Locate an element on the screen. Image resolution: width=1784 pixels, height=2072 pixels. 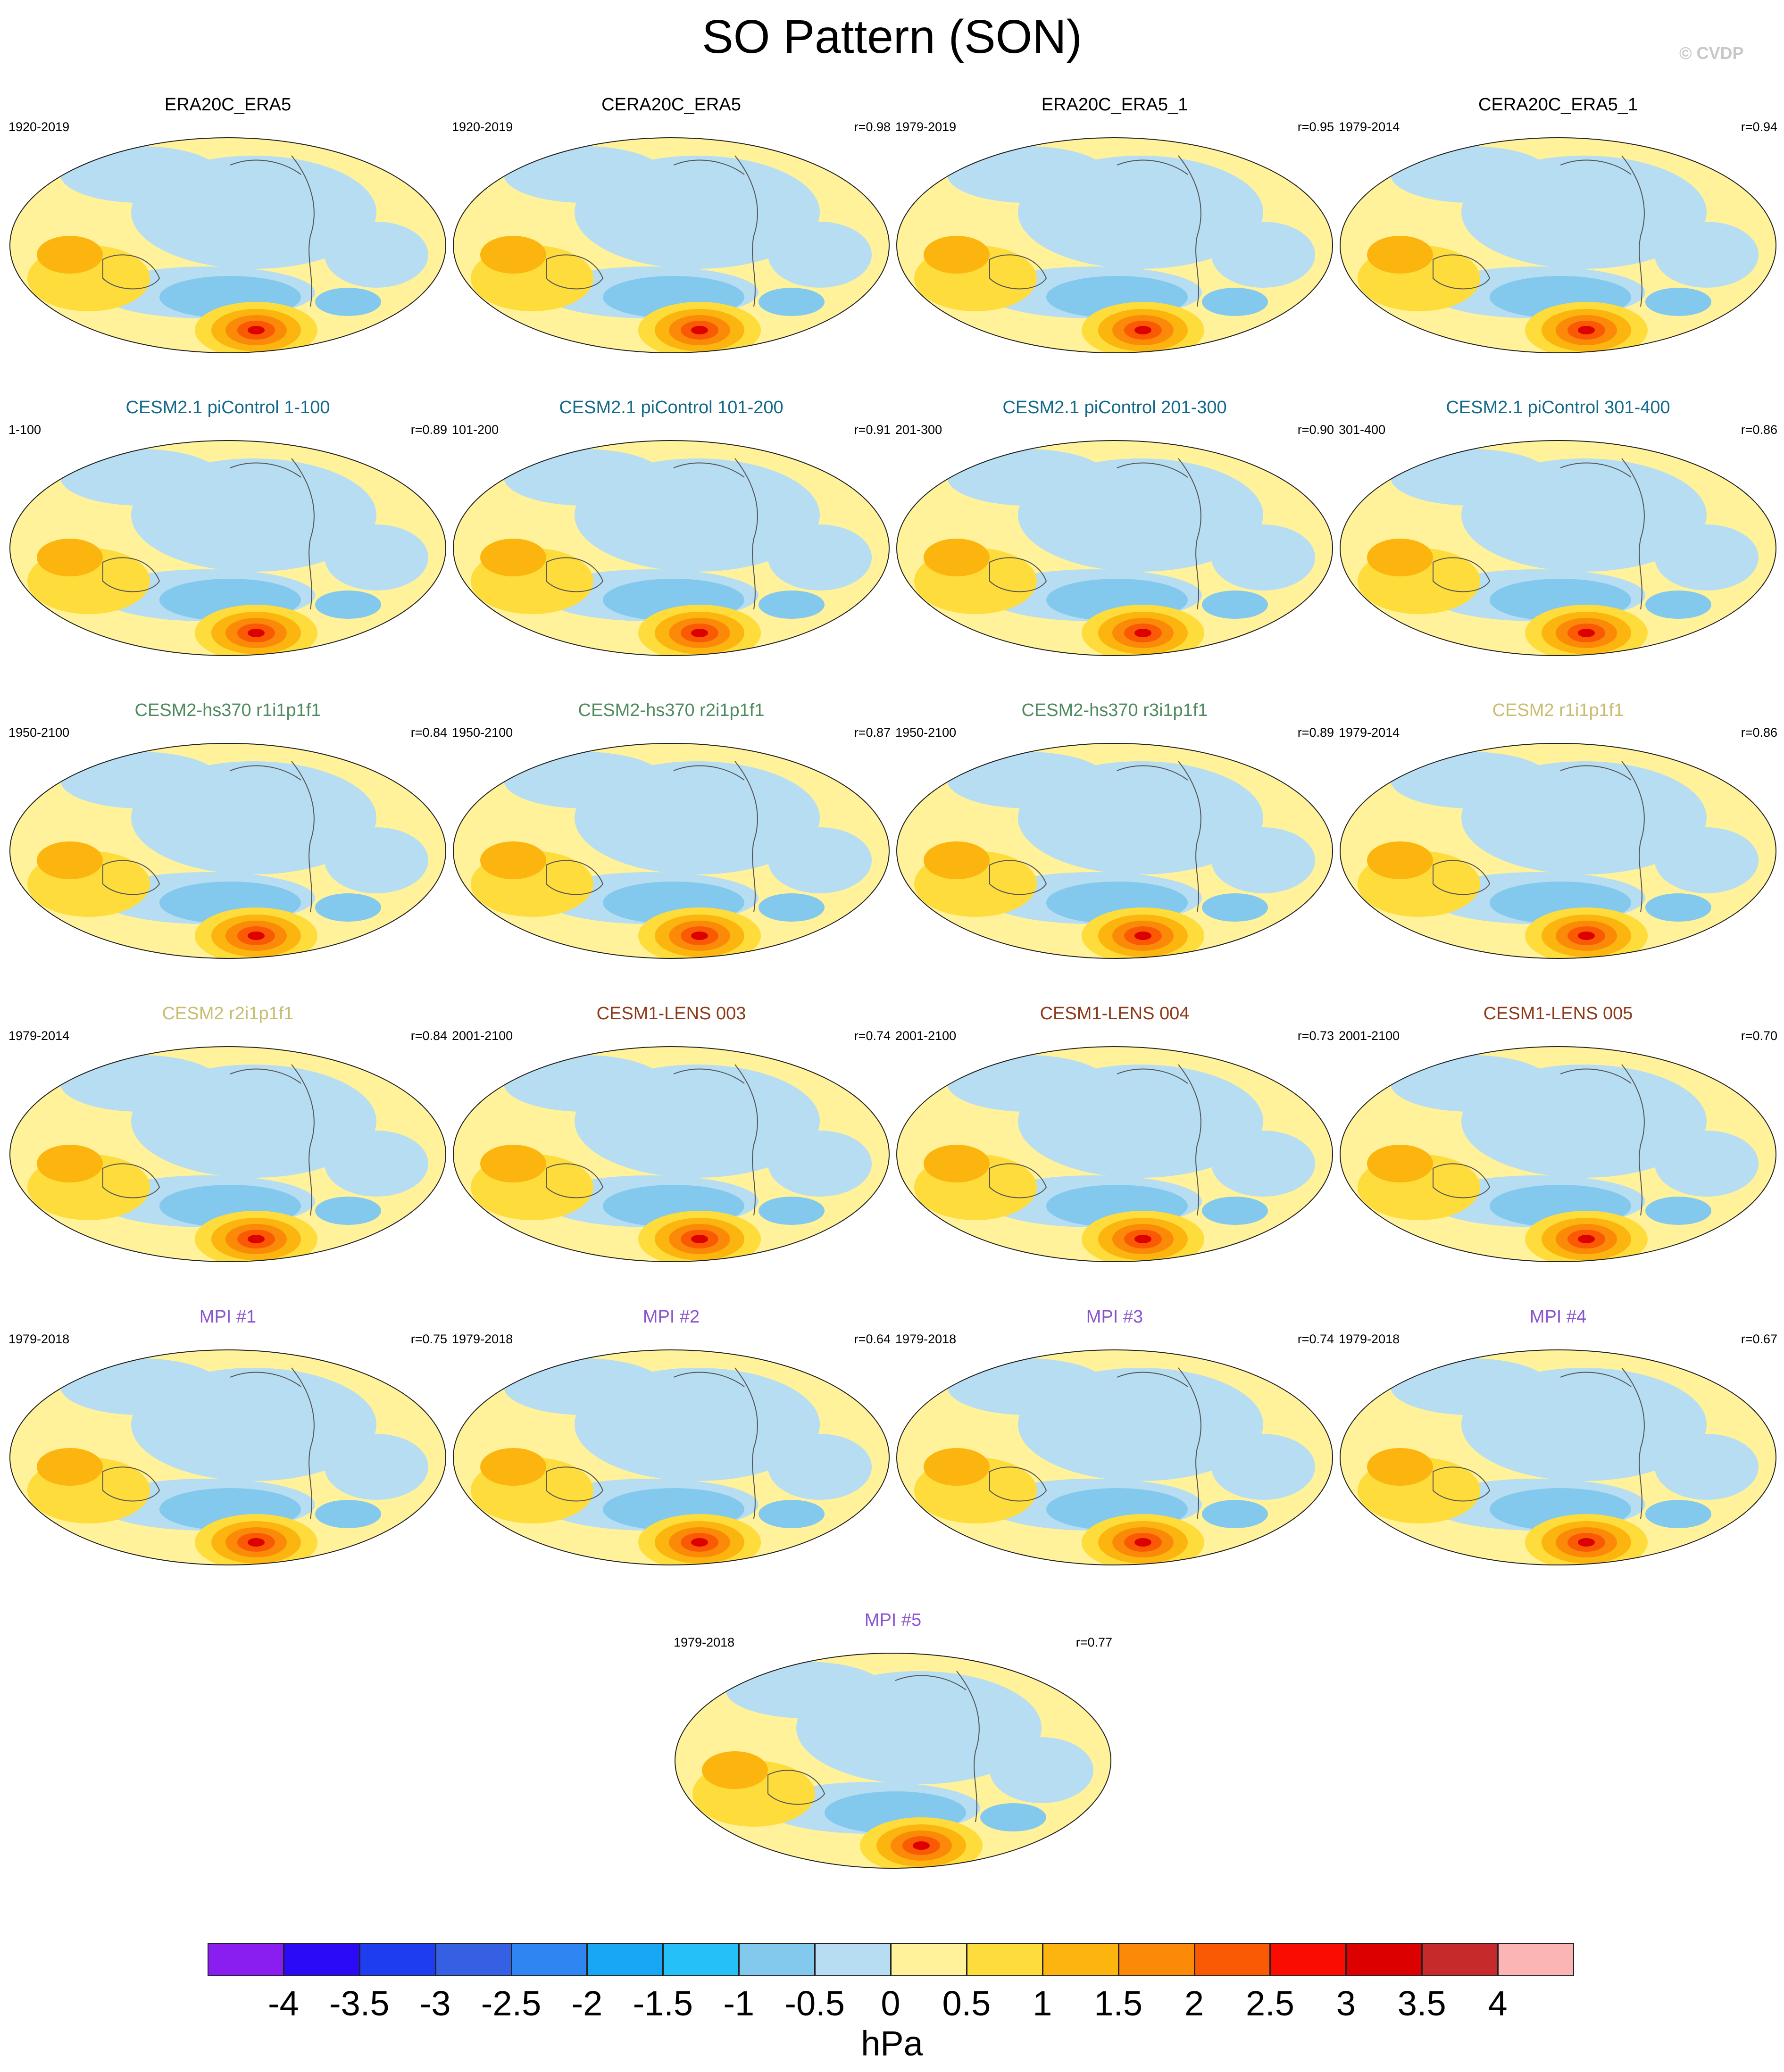
panel-correlation: r=0.89 is located at coordinates (1315, 732).